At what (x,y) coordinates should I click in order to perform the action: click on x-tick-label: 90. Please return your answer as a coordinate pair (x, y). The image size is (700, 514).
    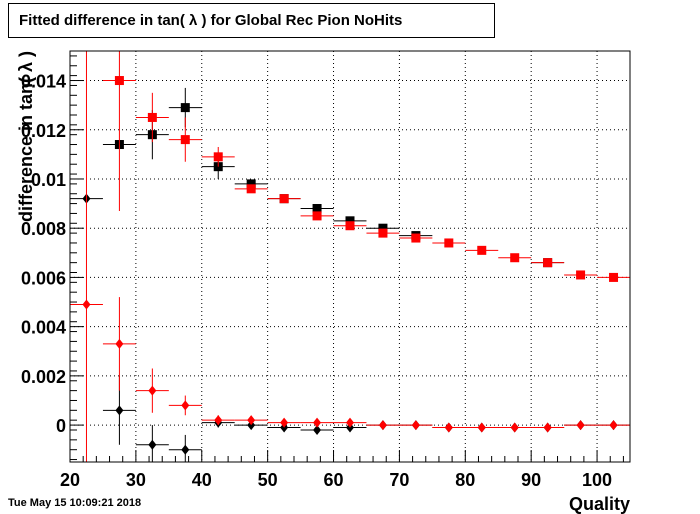
    Looking at the image, I should click on (531, 480).